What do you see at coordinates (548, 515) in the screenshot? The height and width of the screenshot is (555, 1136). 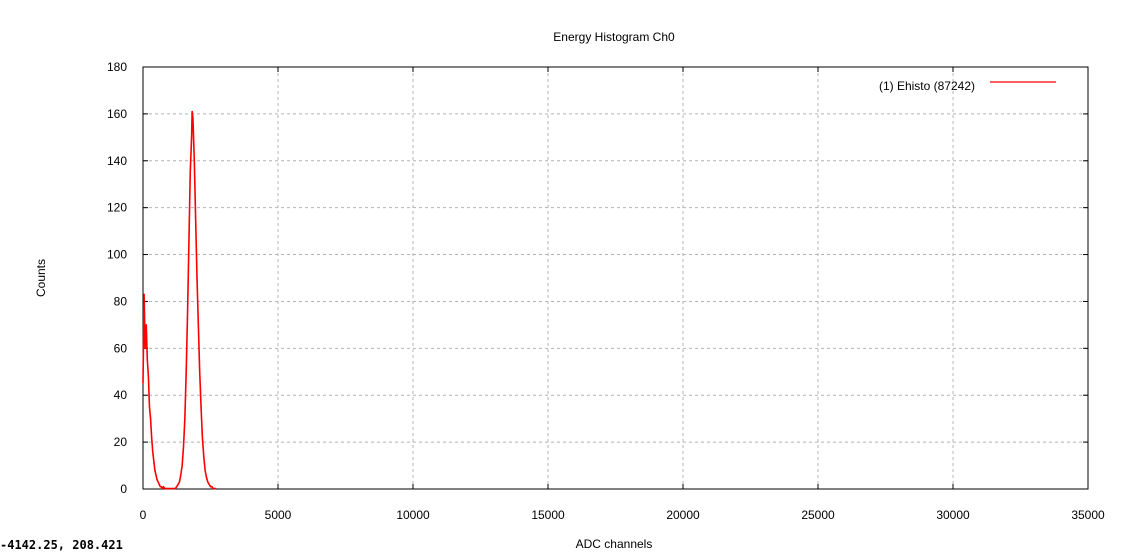 I see `x-tick-label: 15000` at bounding box center [548, 515].